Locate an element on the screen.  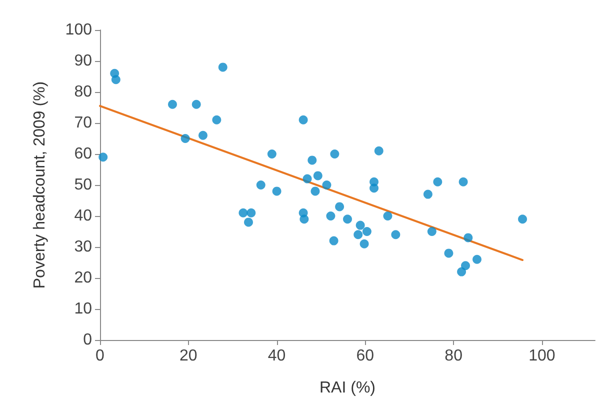
y-axis-title: Poverty headcount, 2009 (%) is located at coordinates (40, 185).